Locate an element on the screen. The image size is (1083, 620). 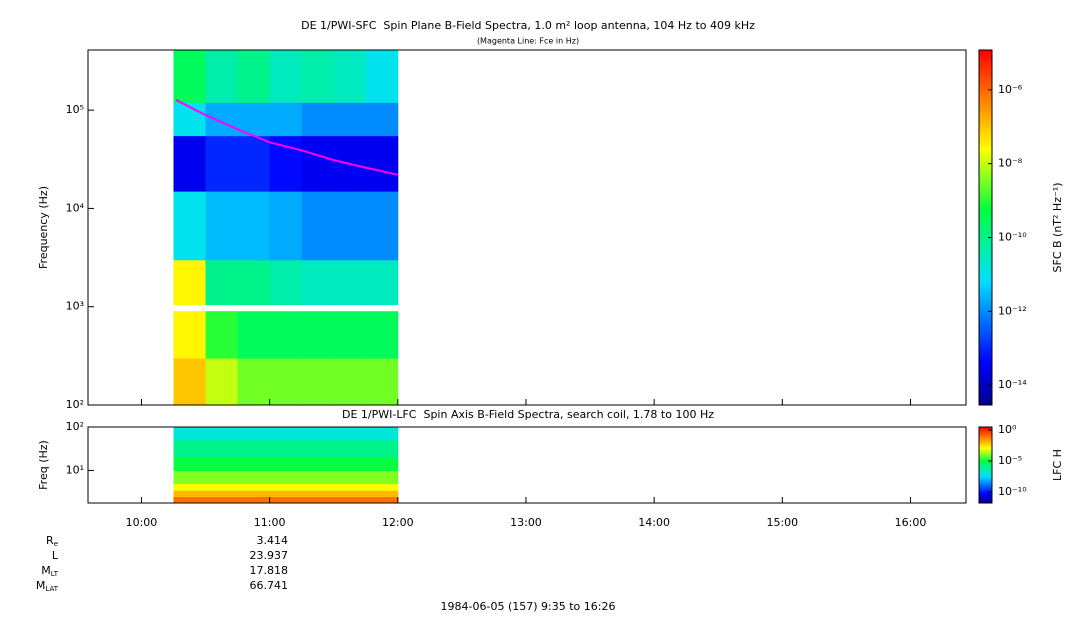
x-tick-label: 14:00 is located at coordinates (654, 522).